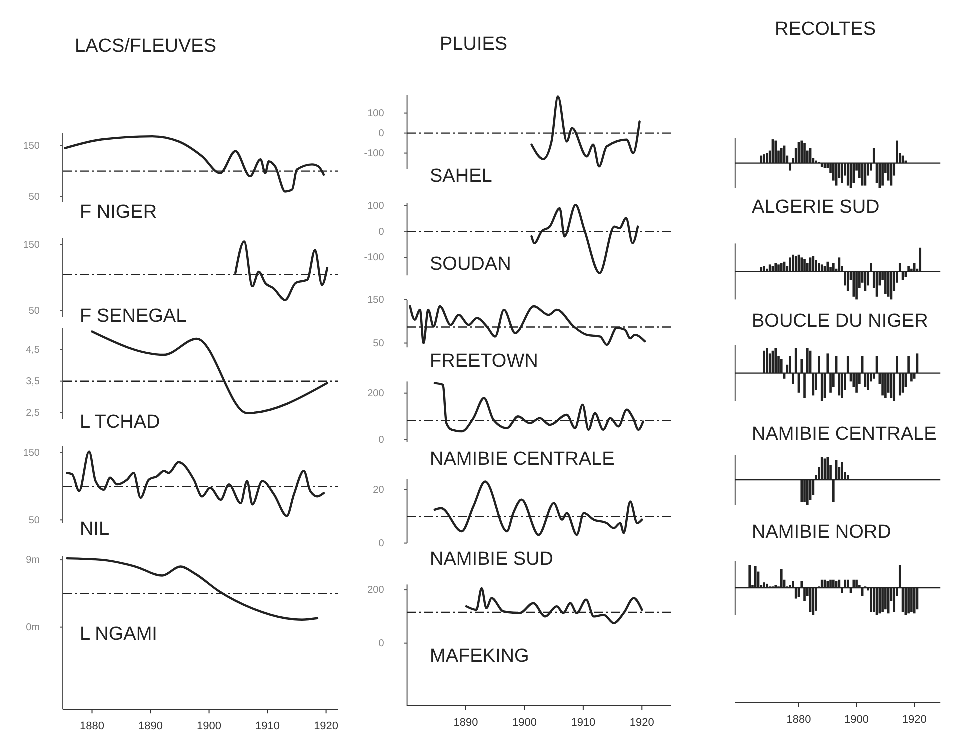  I want to click on series-label: NAMIBIE SUD, so click(492, 559).